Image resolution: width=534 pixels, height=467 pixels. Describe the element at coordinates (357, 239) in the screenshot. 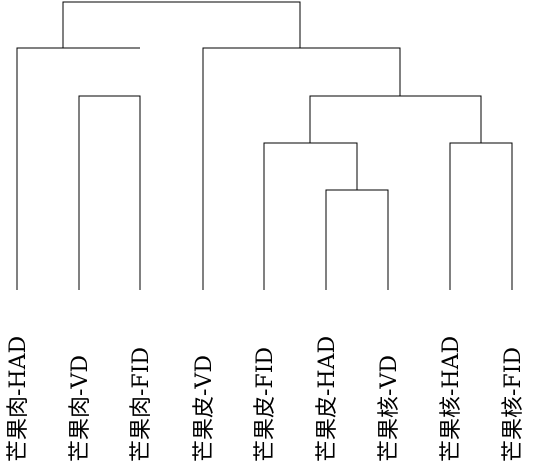

I see `merge-peel-had-seed-vd` at that location.